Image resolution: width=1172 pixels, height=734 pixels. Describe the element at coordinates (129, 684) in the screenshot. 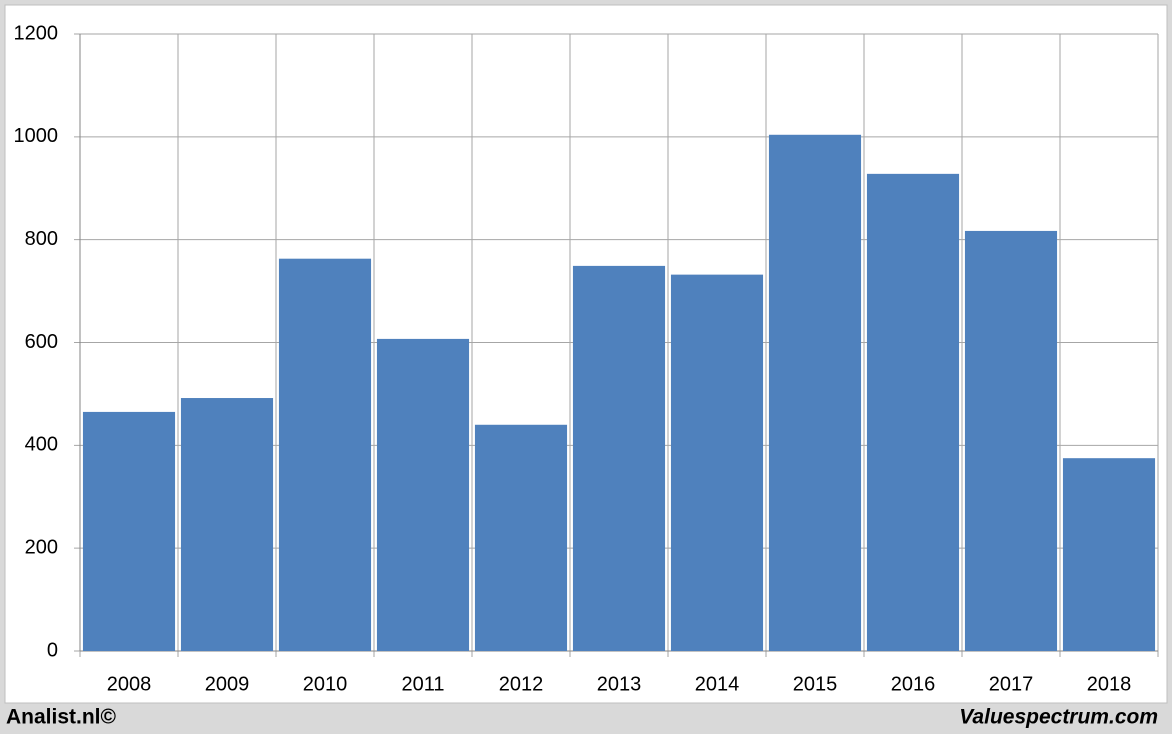

I see `x-tick-label: 2008` at that location.